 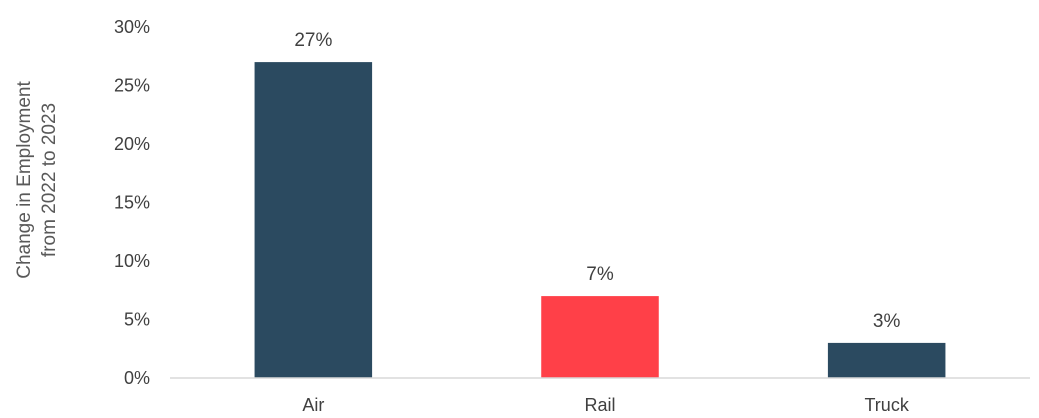 I want to click on x-tick-label-truck: Truck, so click(x=886, y=404).